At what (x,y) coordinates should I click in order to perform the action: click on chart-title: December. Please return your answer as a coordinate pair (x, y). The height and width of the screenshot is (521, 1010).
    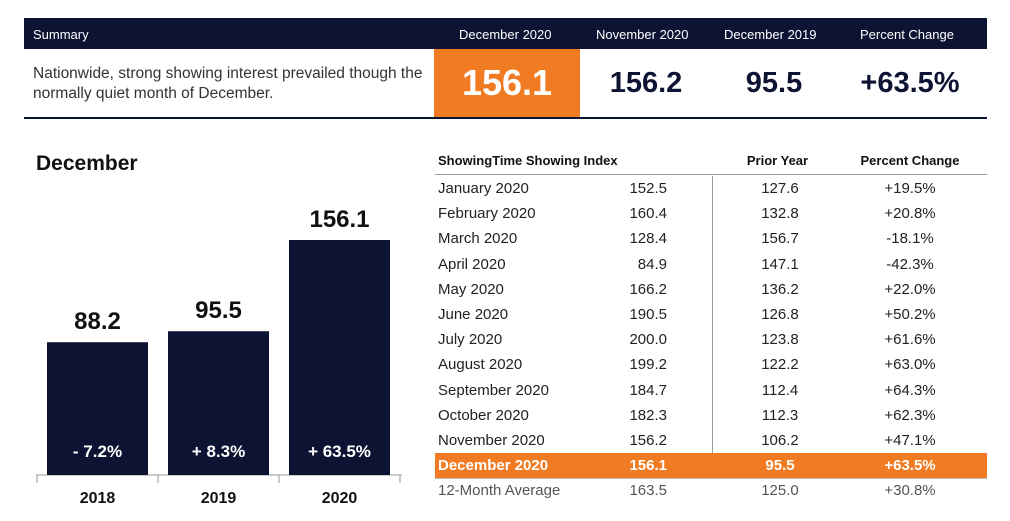
    Looking at the image, I should click on (87, 163).